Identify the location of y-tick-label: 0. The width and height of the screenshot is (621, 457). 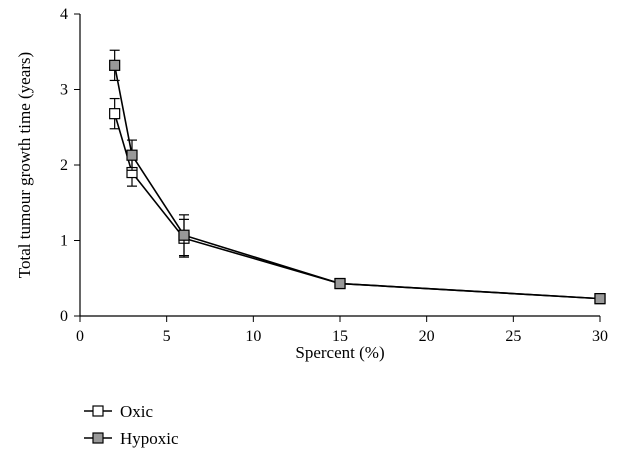
(64, 316).